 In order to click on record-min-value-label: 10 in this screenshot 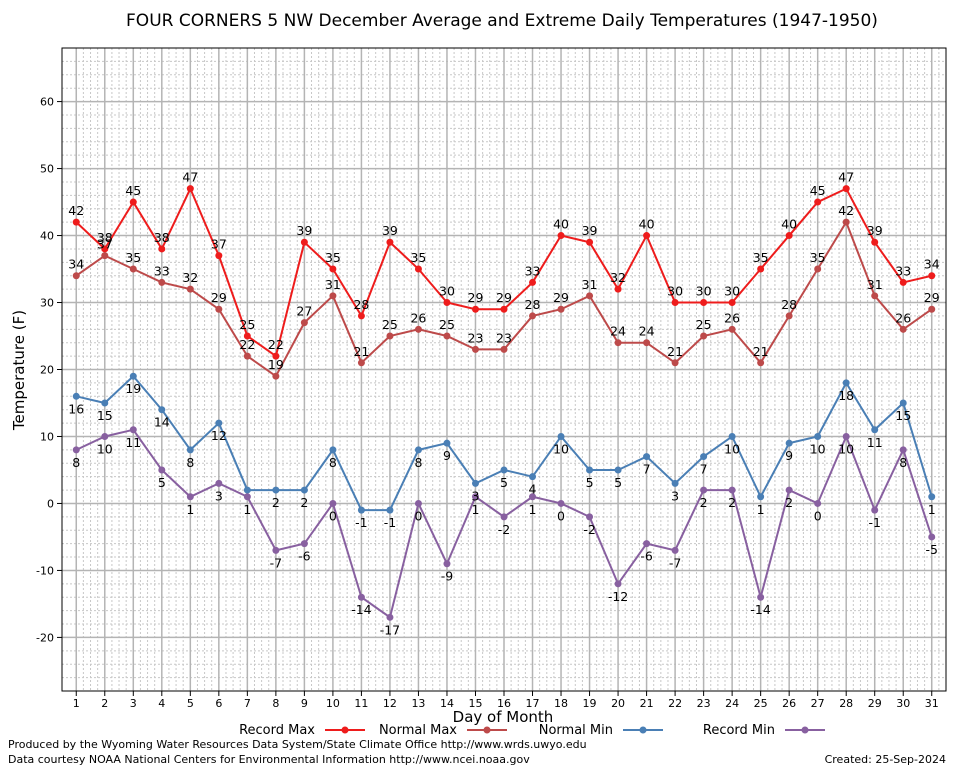, I will do `click(846, 448)`.